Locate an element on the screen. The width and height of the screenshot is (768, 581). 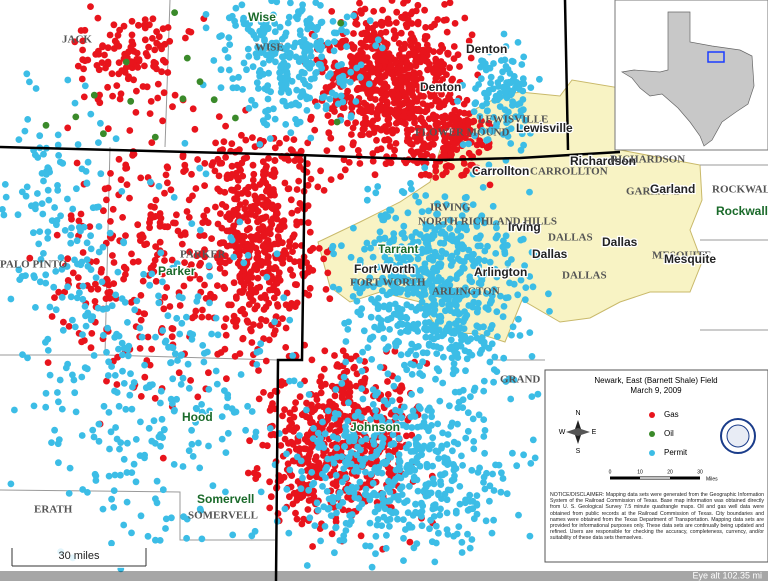
legend-box is located at coordinates (656, 466).